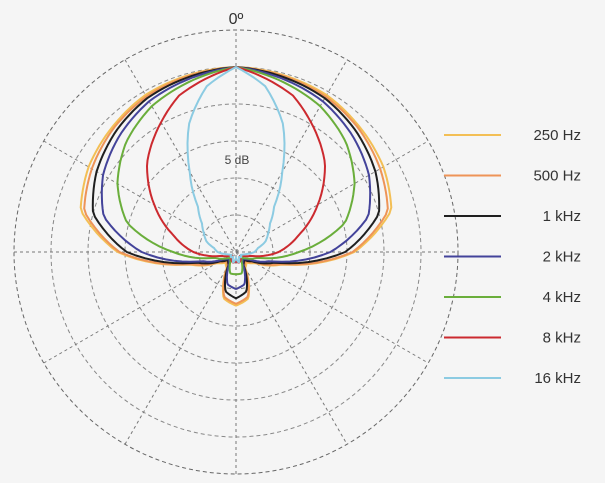  I want to click on legend-label-0: 250 Hz, so click(557, 135).